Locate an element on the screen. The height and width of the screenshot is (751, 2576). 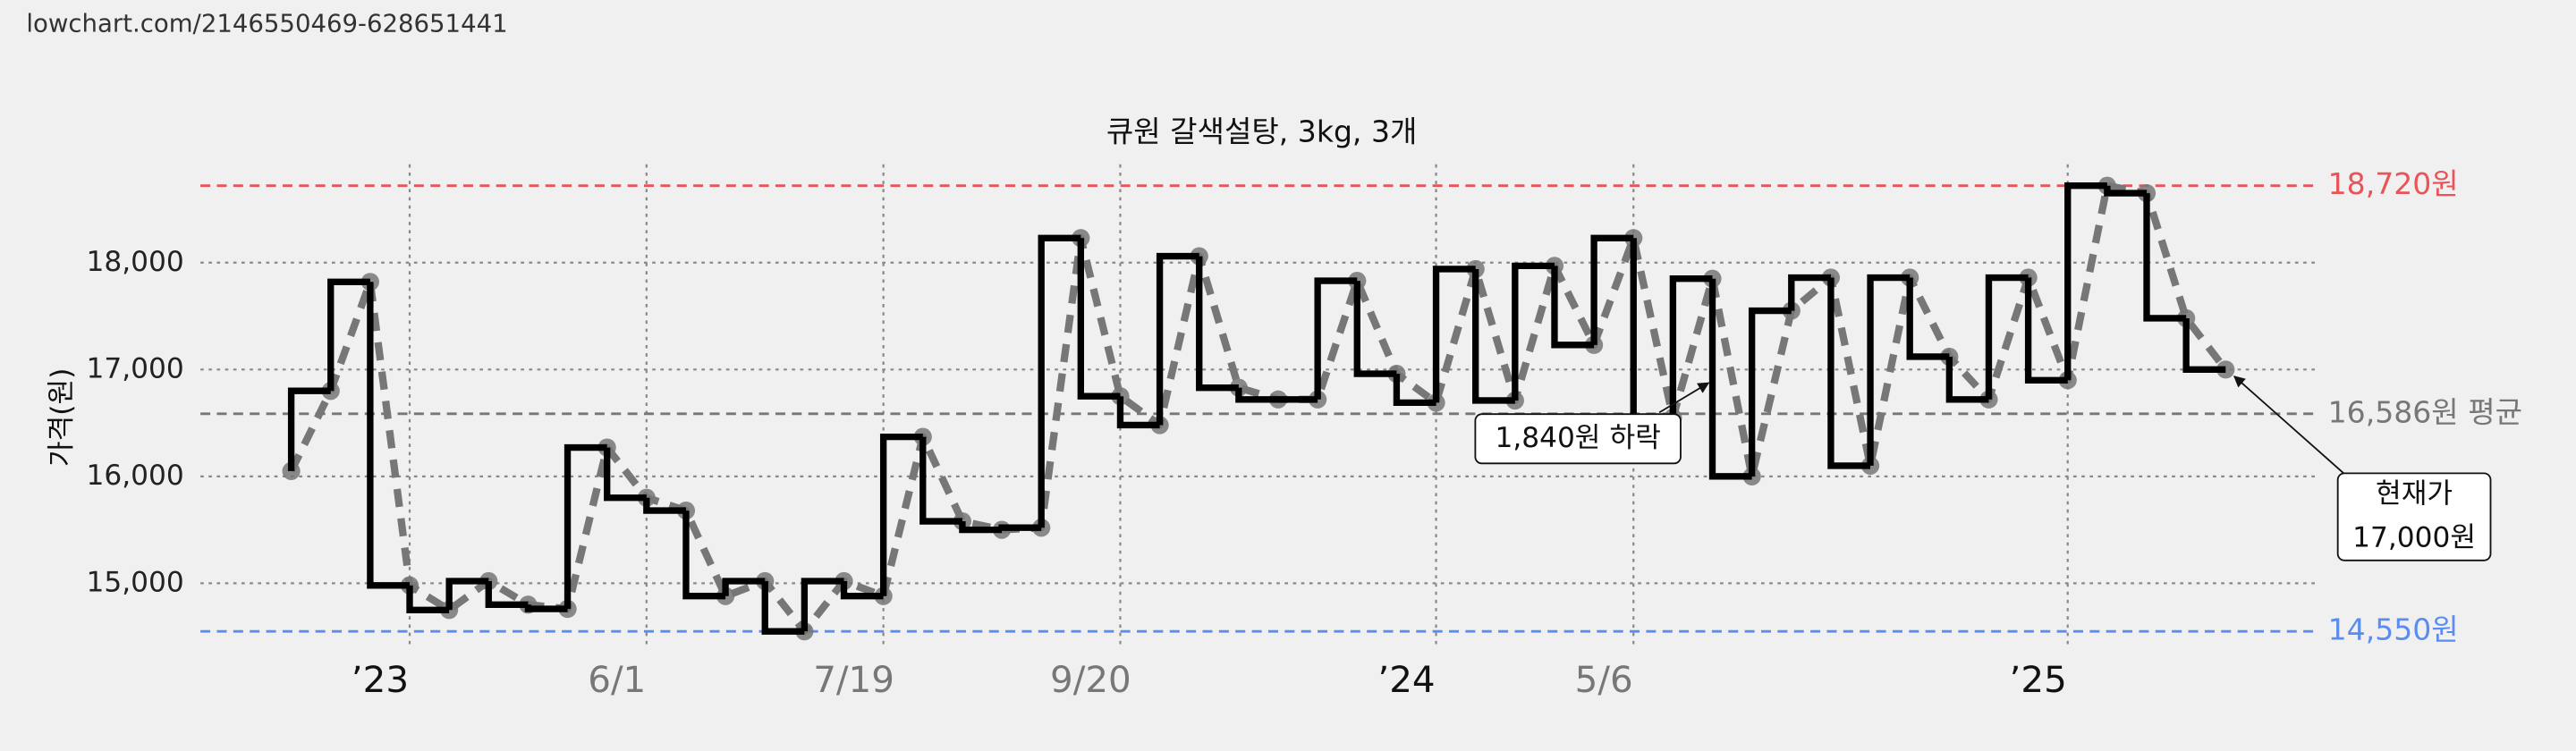
x-tick-label: 6/1 is located at coordinates (617, 679).